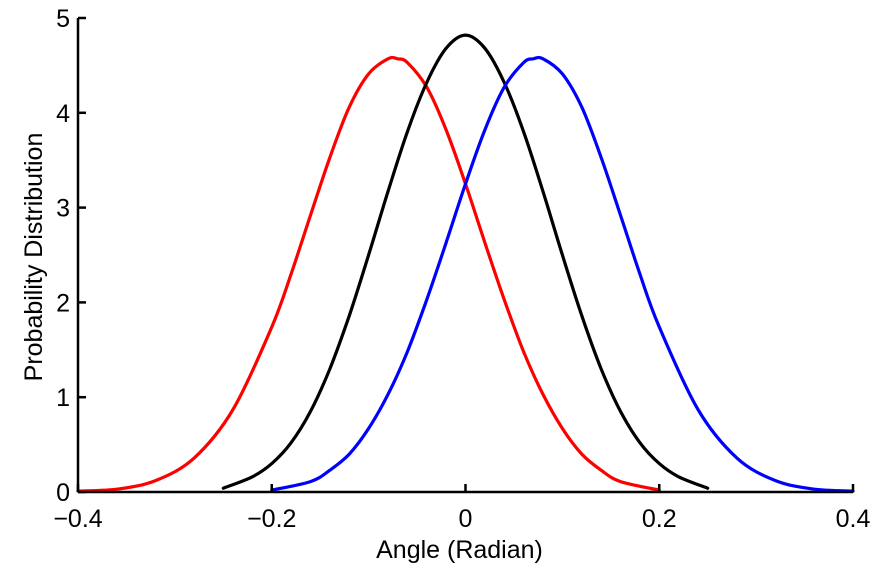  What do you see at coordinates (63, 114) in the screenshot?
I see `y-tick-label: 4` at bounding box center [63, 114].